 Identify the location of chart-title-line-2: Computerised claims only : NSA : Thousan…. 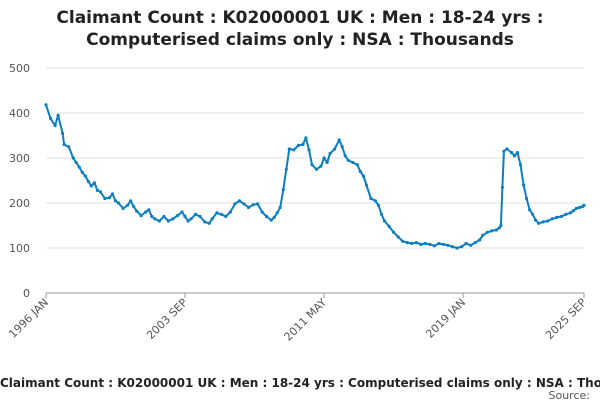
(300, 40).